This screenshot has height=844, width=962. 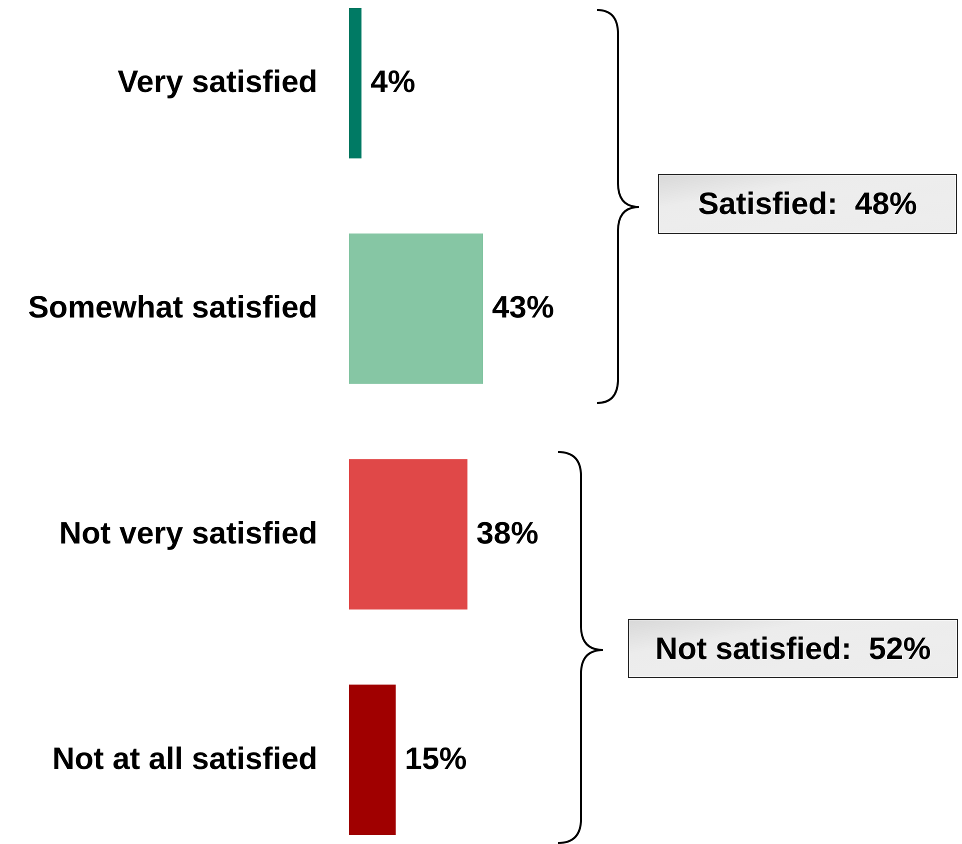 What do you see at coordinates (435, 758) in the screenshot?
I see `data-label: 15%` at bounding box center [435, 758].